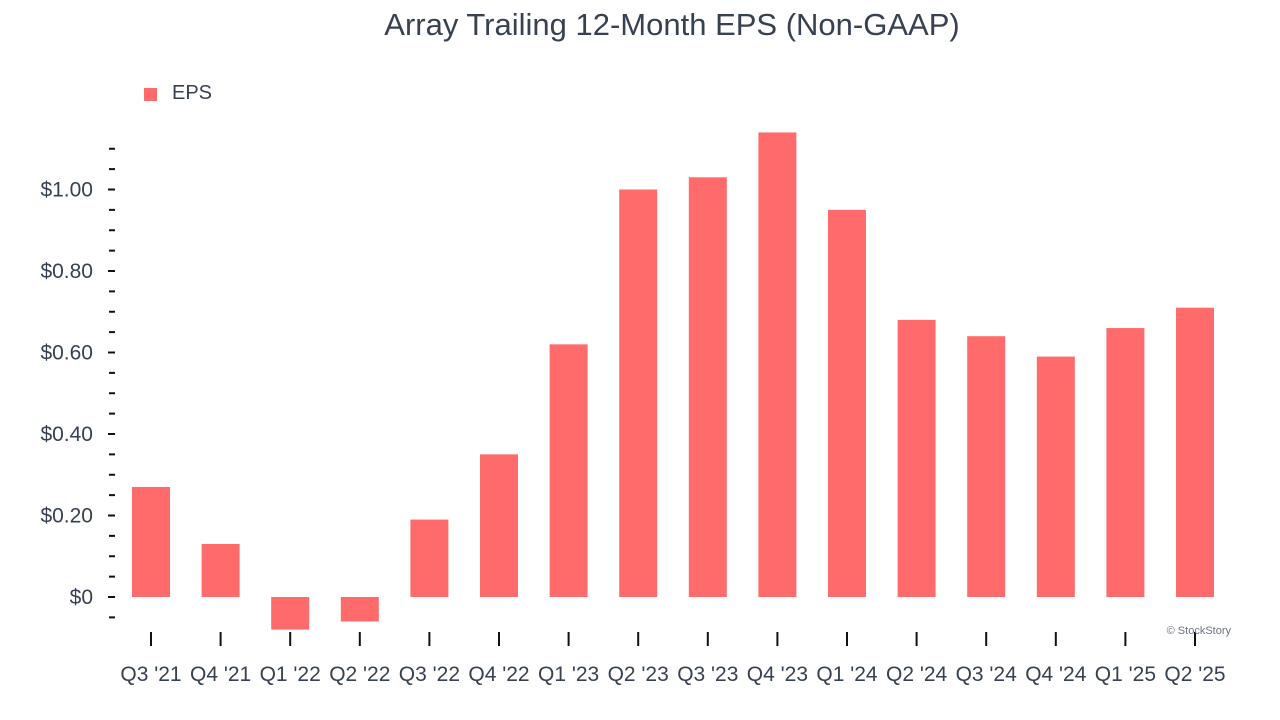  I want to click on x-tick-label: Q3 '21, so click(150, 674).